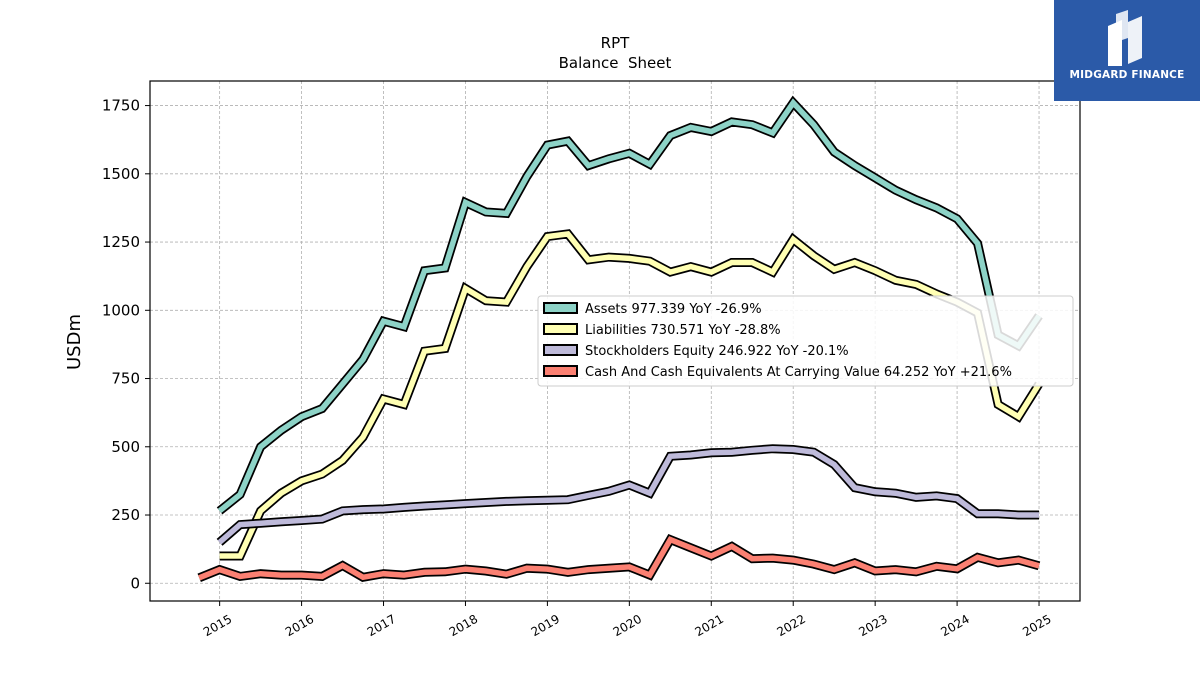  Describe the element at coordinates (615, 63) in the screenshot. I see `chart-subtitle: Balance Sheet` at that location.